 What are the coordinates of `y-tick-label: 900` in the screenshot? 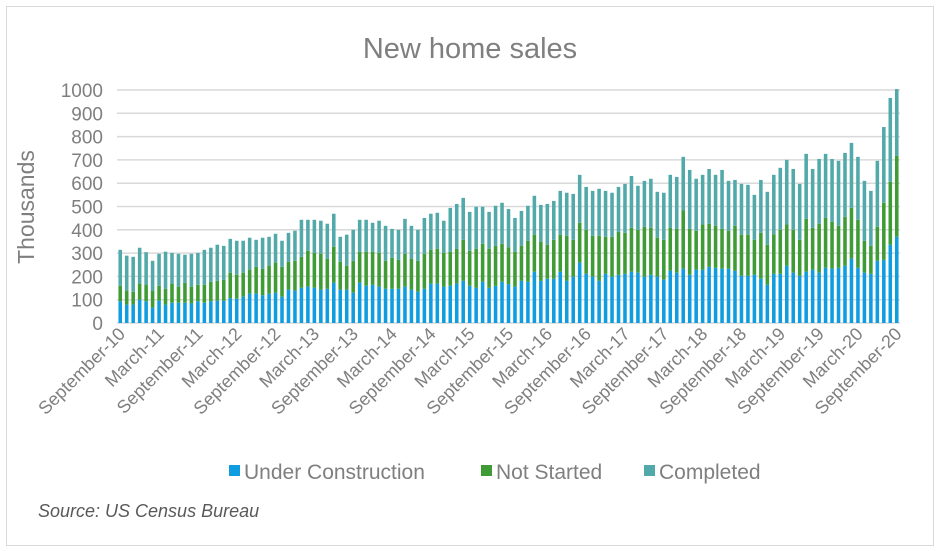 It's located at (87, 114).